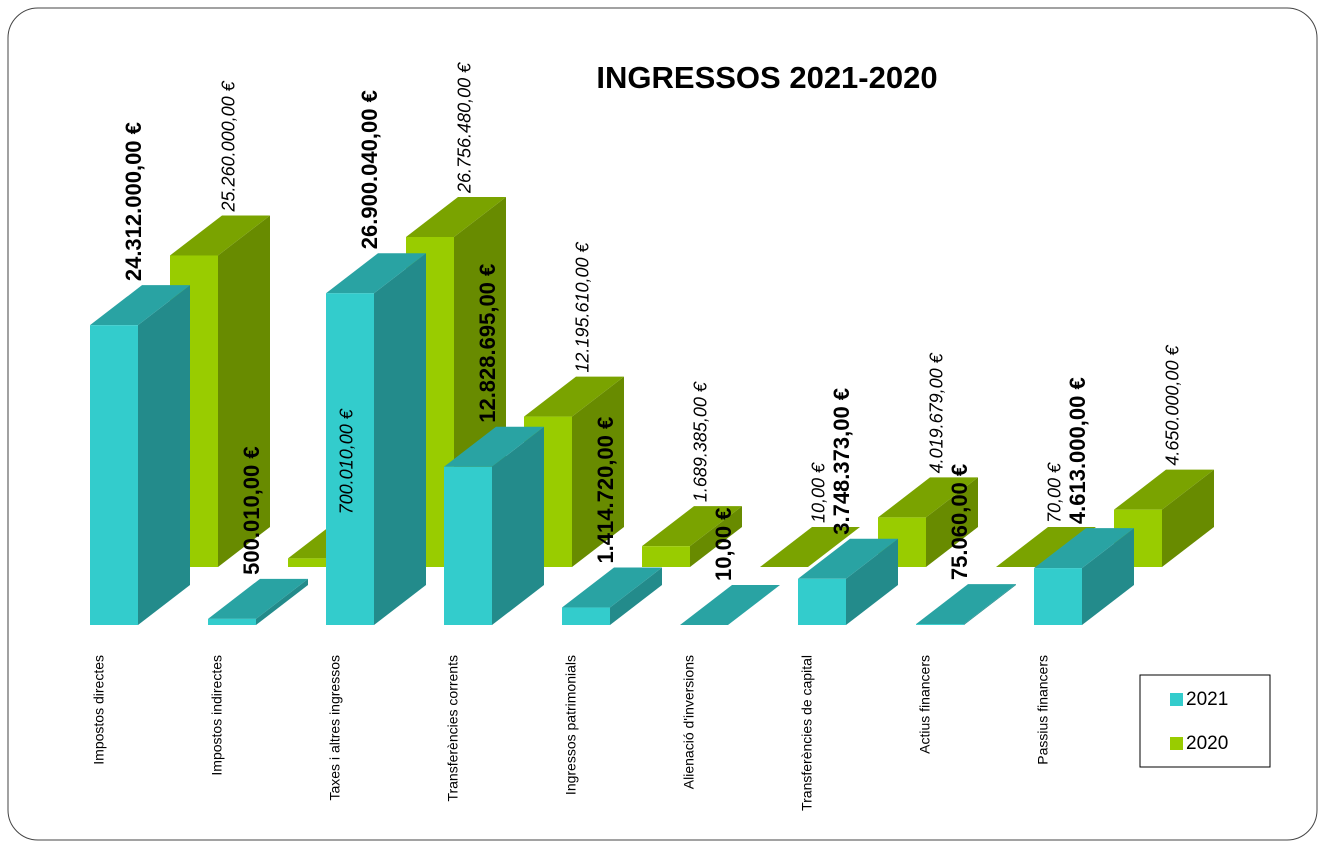 The height and width of the screenshot is (847, 1325). What do you see at coordinates (465, 128) in the screenshot?
I see `data-label: 26.756.480,00 €` at bounding box center [465, 128].